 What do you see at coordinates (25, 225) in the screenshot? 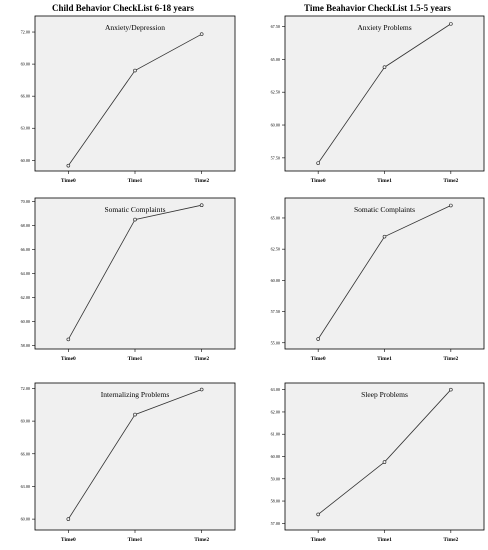
I see `y-tick-label: 68.00` at bounding box center [25, 225].